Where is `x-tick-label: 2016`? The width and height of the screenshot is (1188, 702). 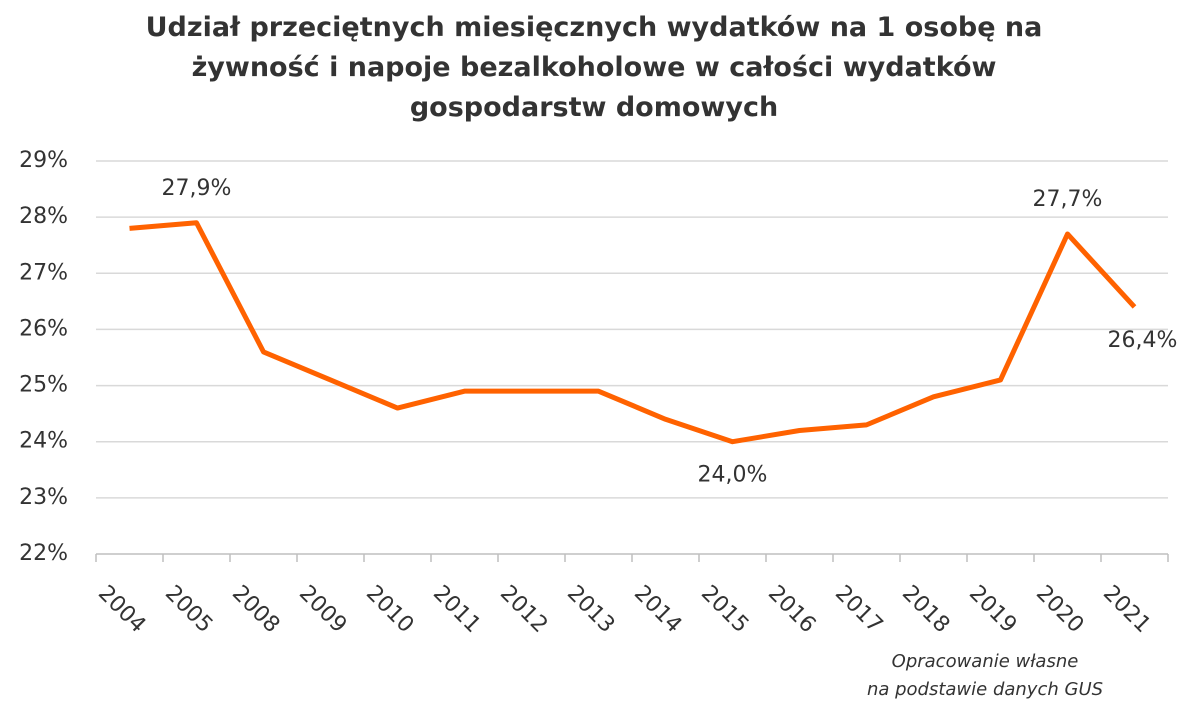
x-tick-label: 2016 is located at coordinates (791, 609).